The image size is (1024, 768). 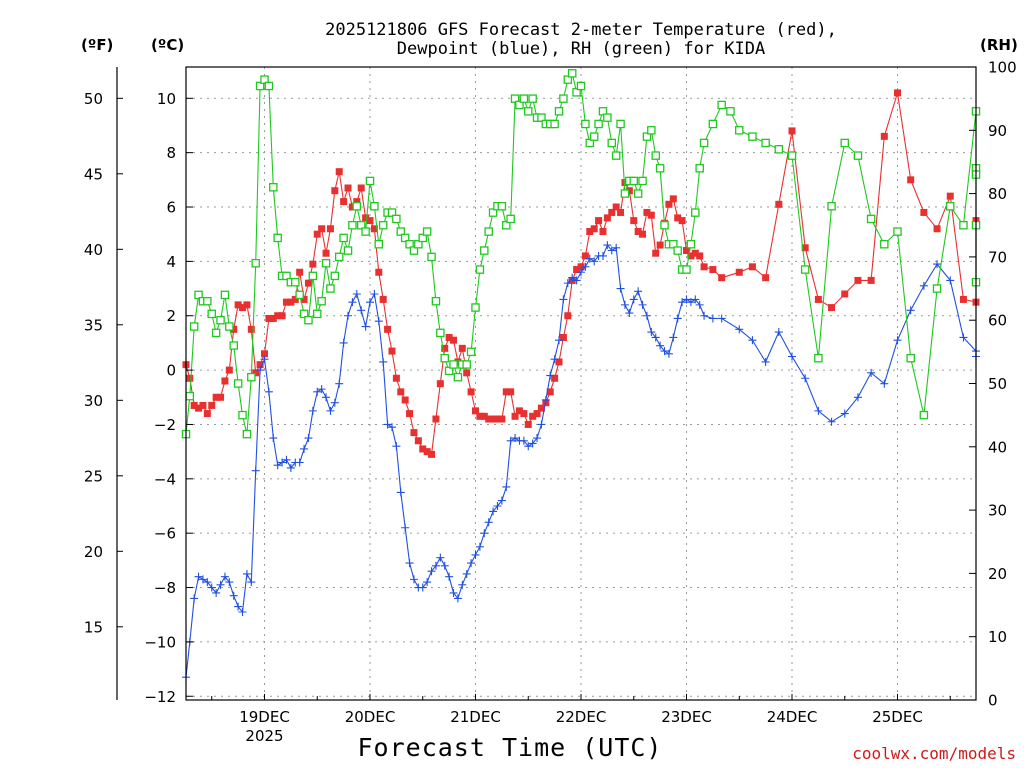 What do you see at coordinates (93, 627) in the screenshot?
I see `fahrenheit-tick-label: 15` at bounding box center [93, 627].